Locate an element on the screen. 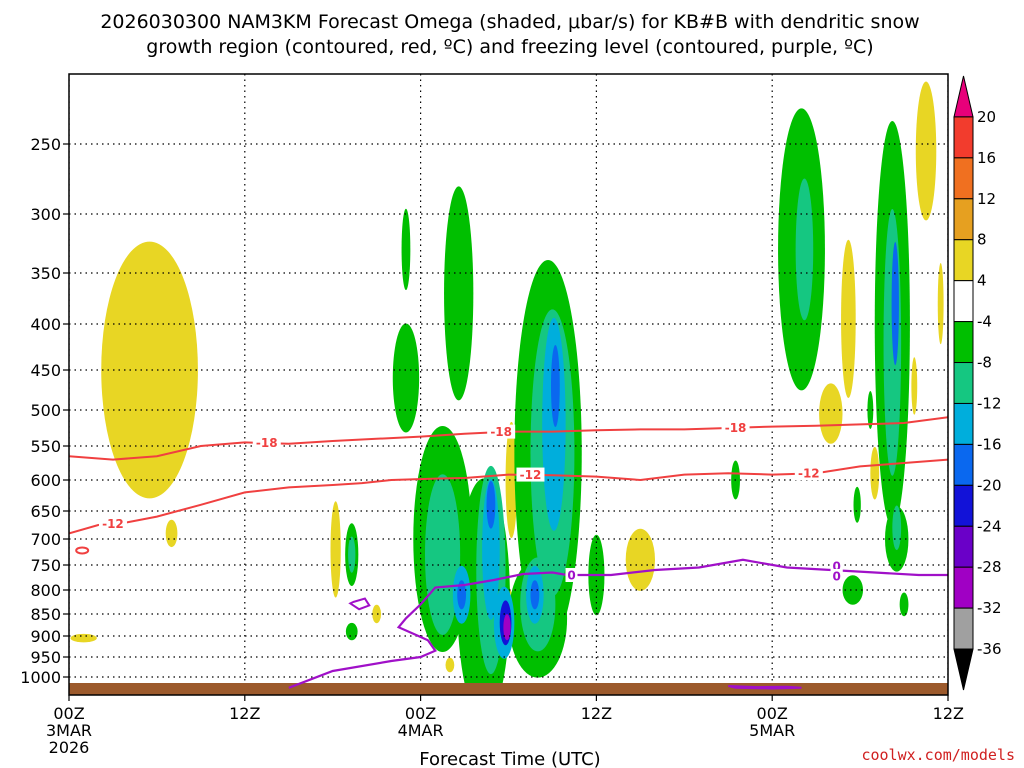 The height and width of the screenshot is (768, 1024). x-tick-label-36: 12Z is located at coordinates (596, 713).